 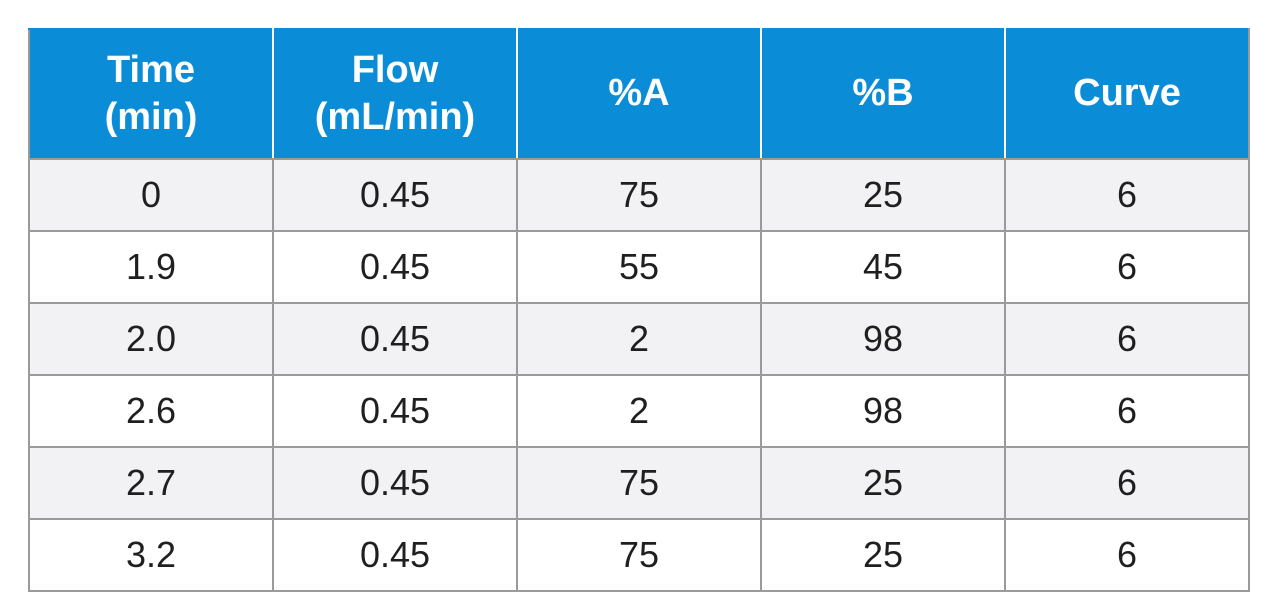 I want to click on header-curve-label: Curve, so click(x=1127, y=93).